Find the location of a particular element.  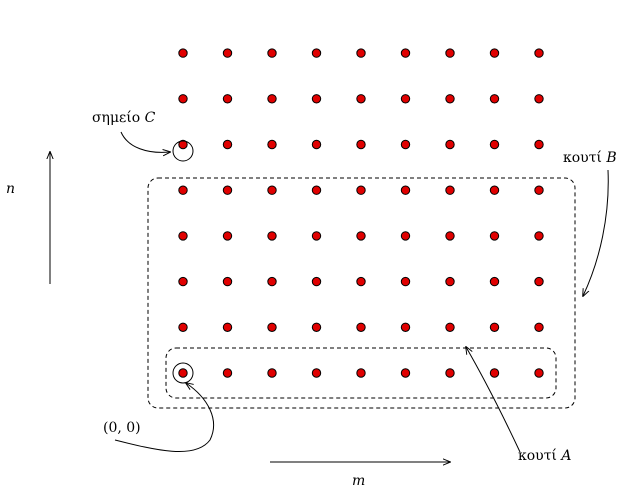

point-c-ring is located at coordinates (183, 151).